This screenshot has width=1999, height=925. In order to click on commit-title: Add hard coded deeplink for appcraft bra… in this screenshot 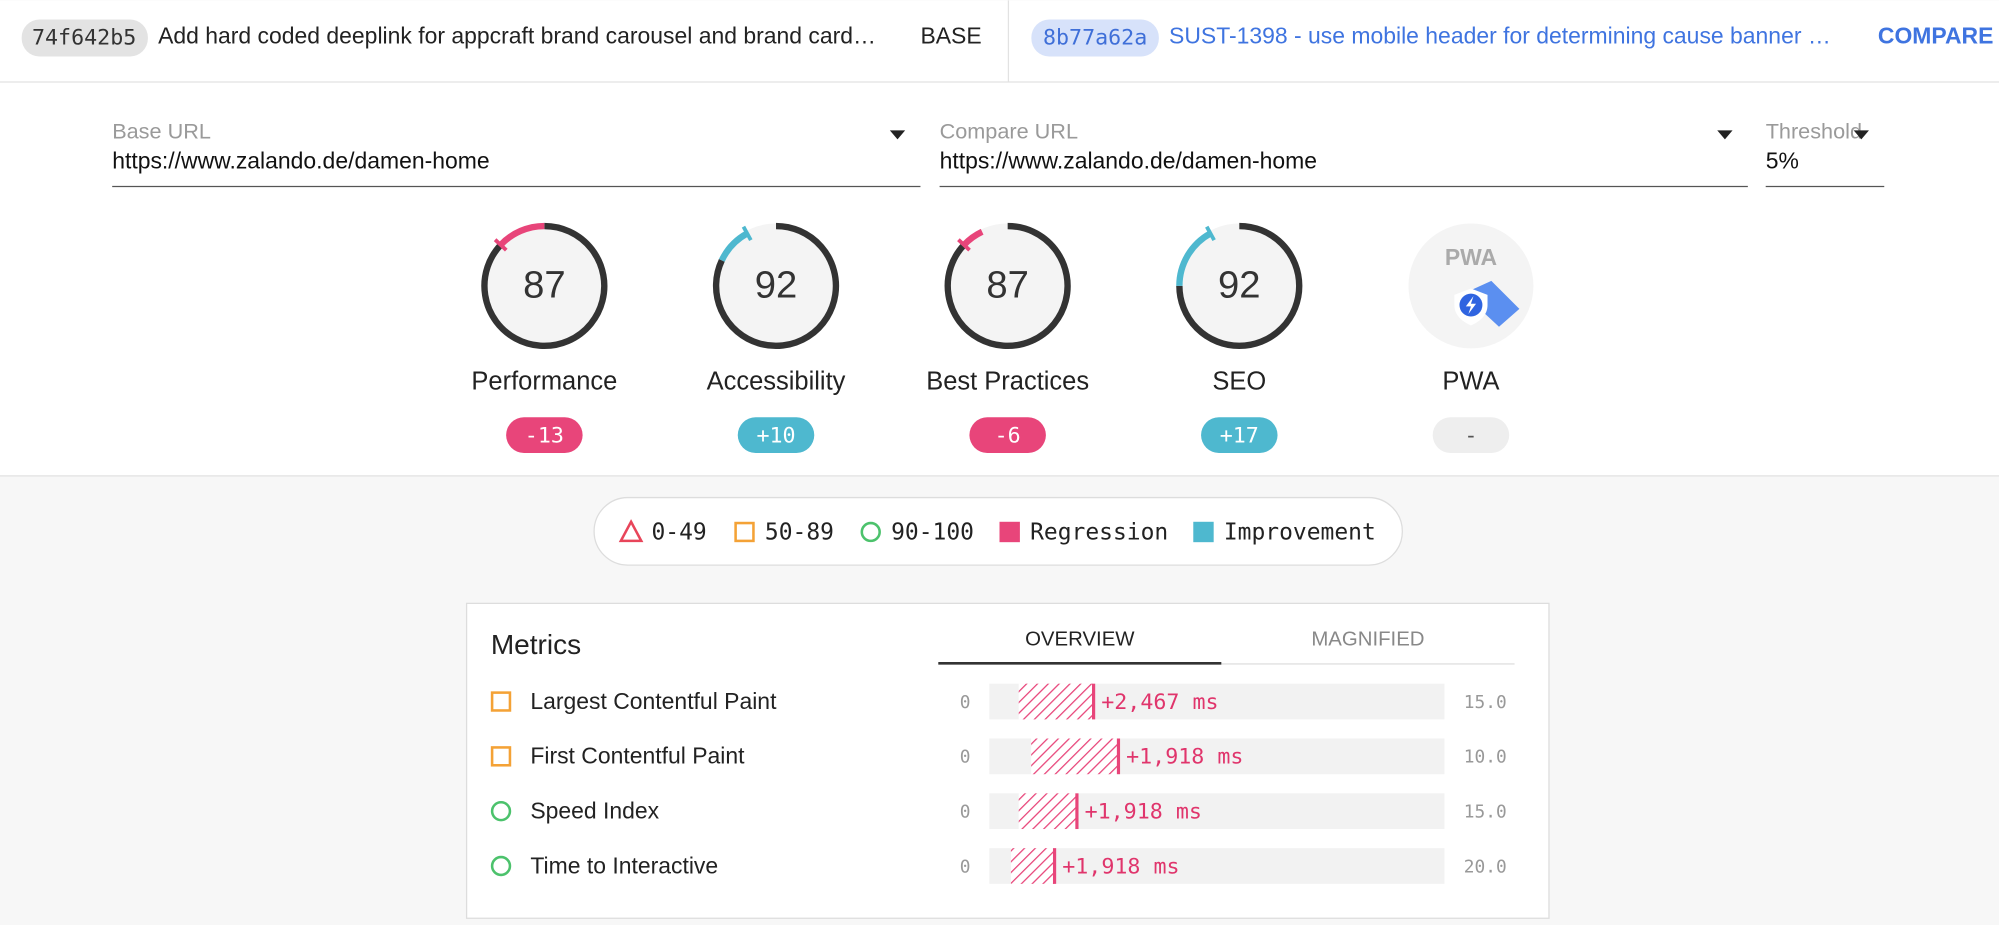, I will do `click(517, 35)`.